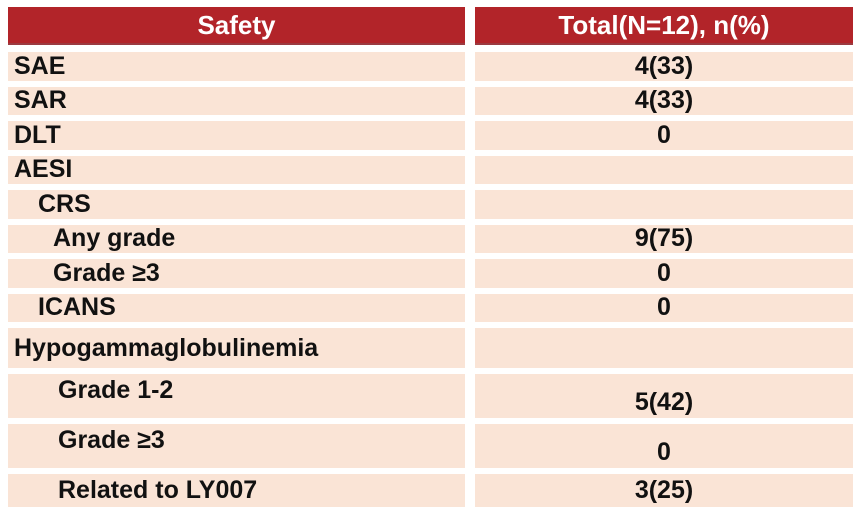  I want to click on column-header-safety: Safety, so click(236, 26).